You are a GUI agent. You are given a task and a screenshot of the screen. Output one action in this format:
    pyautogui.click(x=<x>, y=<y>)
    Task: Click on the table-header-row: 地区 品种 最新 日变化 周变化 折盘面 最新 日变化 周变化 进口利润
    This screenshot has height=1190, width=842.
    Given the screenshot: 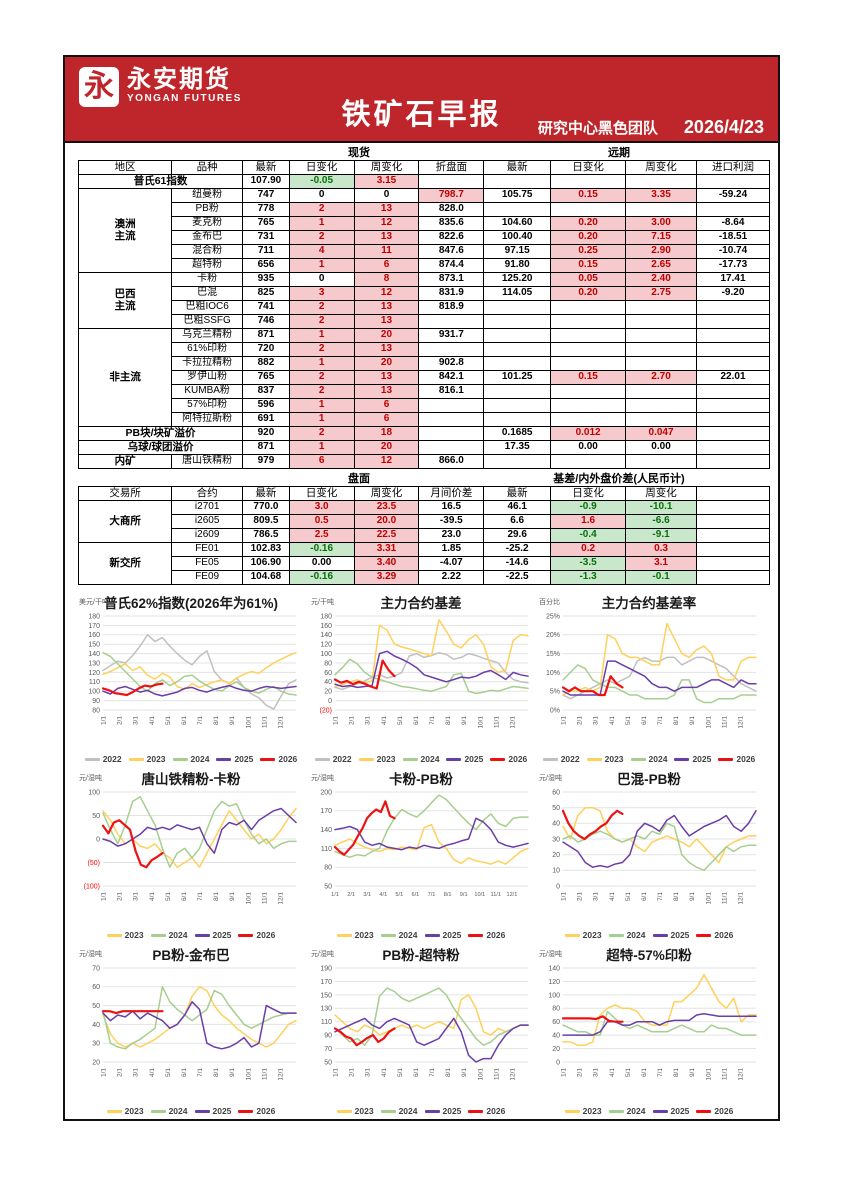 What is the action you would take?
    pyautogui.click(x=423, y=167)
    